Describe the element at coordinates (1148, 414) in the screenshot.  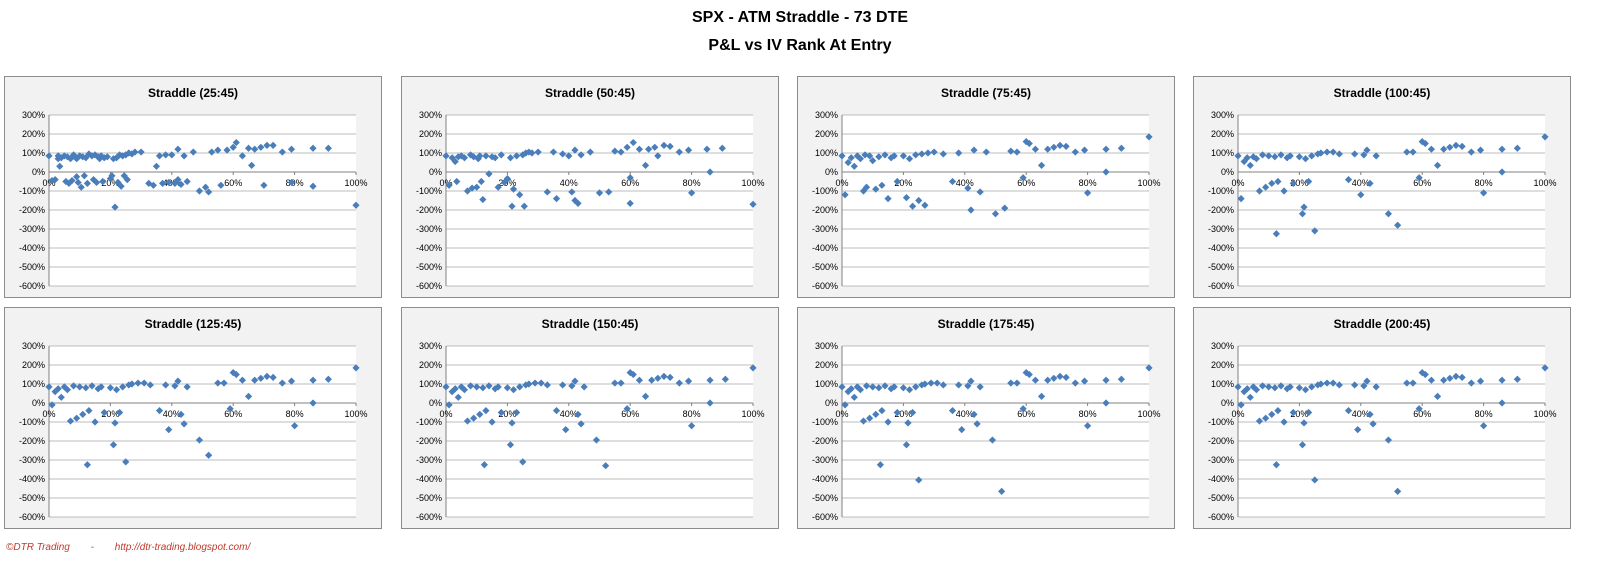
I see `x-tick-label: 100%` at that location.